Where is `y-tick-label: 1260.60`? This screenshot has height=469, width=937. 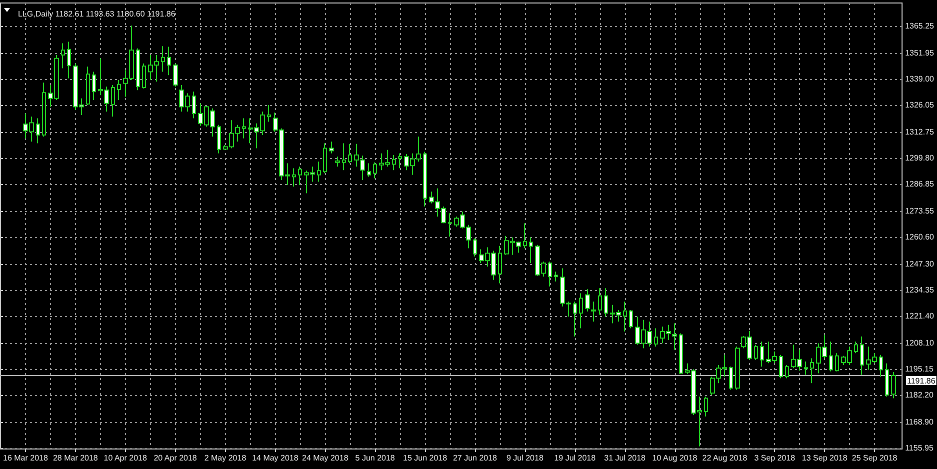 y-tick-label: 1260.60 is located at coordinates (920, 237).